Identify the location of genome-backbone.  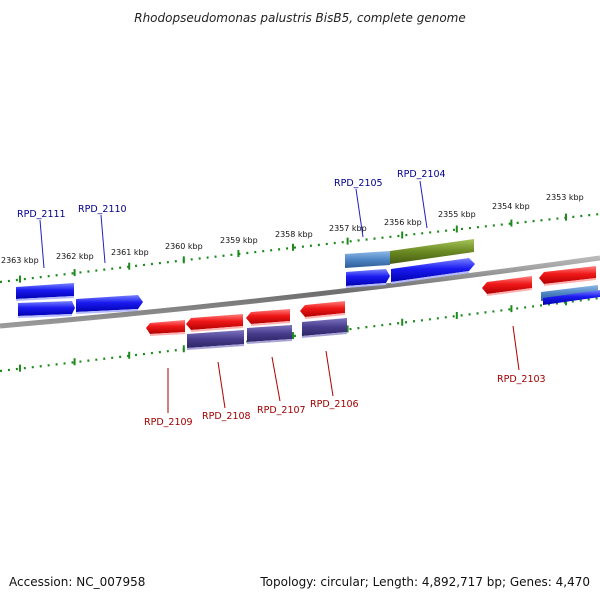
(300, 292).